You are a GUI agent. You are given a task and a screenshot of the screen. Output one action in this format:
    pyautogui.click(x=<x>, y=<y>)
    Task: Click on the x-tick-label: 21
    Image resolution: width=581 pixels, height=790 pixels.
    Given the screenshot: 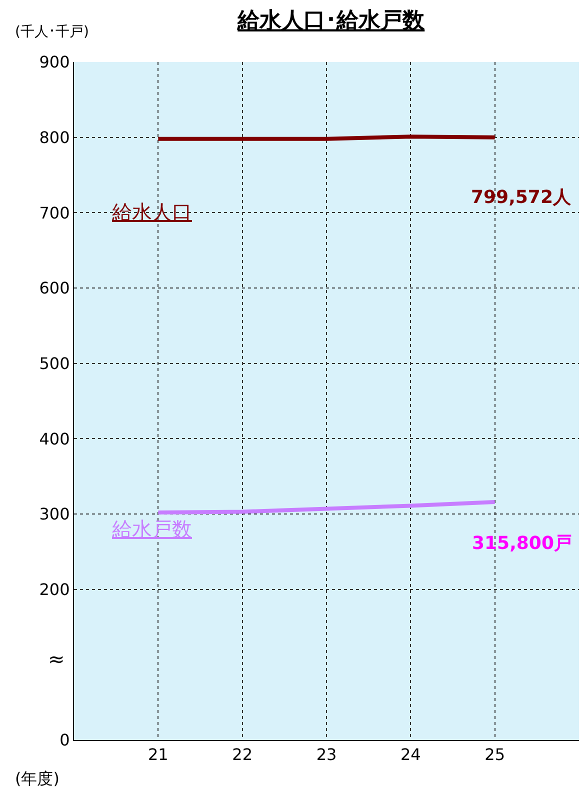 What is the action you would take?
    pyautogui.click(x=158, y=754)
    